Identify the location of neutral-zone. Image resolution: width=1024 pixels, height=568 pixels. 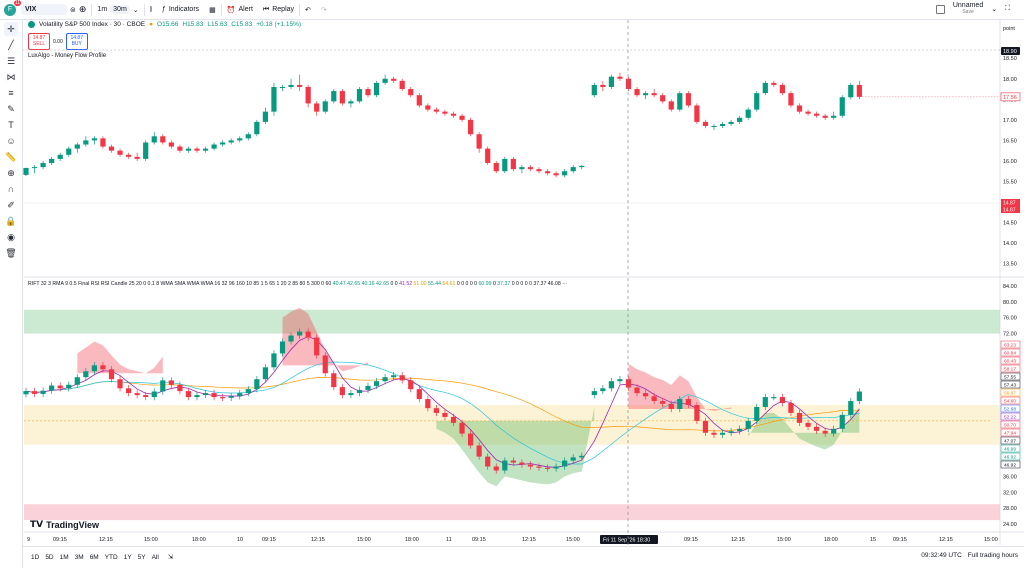
(512, 425).